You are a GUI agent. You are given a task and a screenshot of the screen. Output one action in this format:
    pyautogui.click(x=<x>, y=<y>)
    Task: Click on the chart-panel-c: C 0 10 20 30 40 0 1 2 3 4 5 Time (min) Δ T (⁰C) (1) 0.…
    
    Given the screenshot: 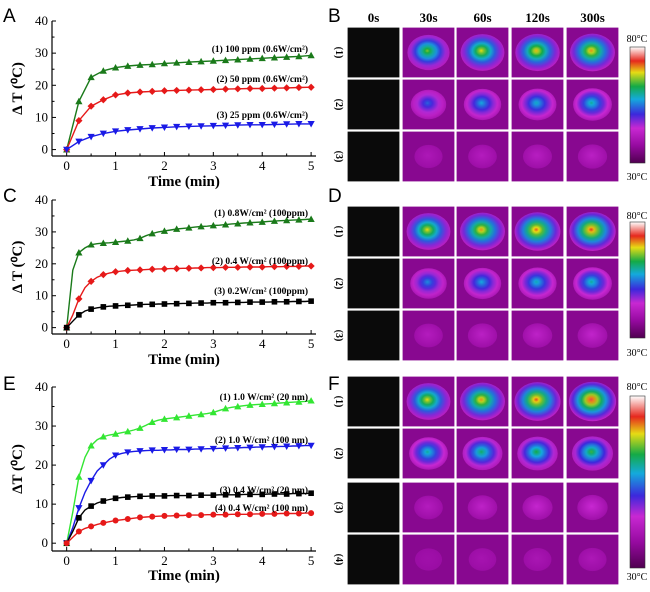 What is the action you would take?
    pyautogui.click(x=159, y=277)
    